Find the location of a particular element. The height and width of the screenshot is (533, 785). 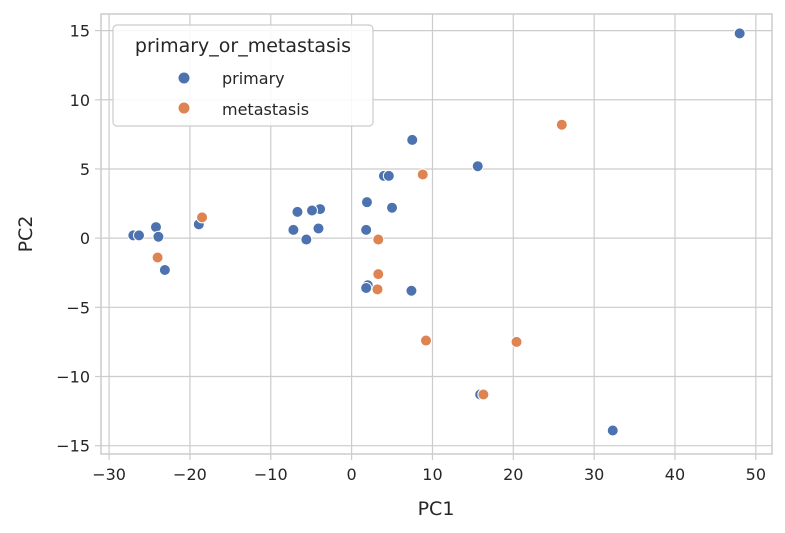

legend-marker-metastasis is located at coordinates (184, 108).